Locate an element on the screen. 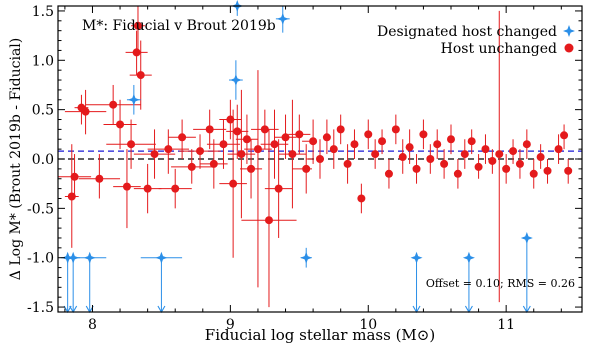  y-tick-label: -1.0 is located at coordinates (40, 259).